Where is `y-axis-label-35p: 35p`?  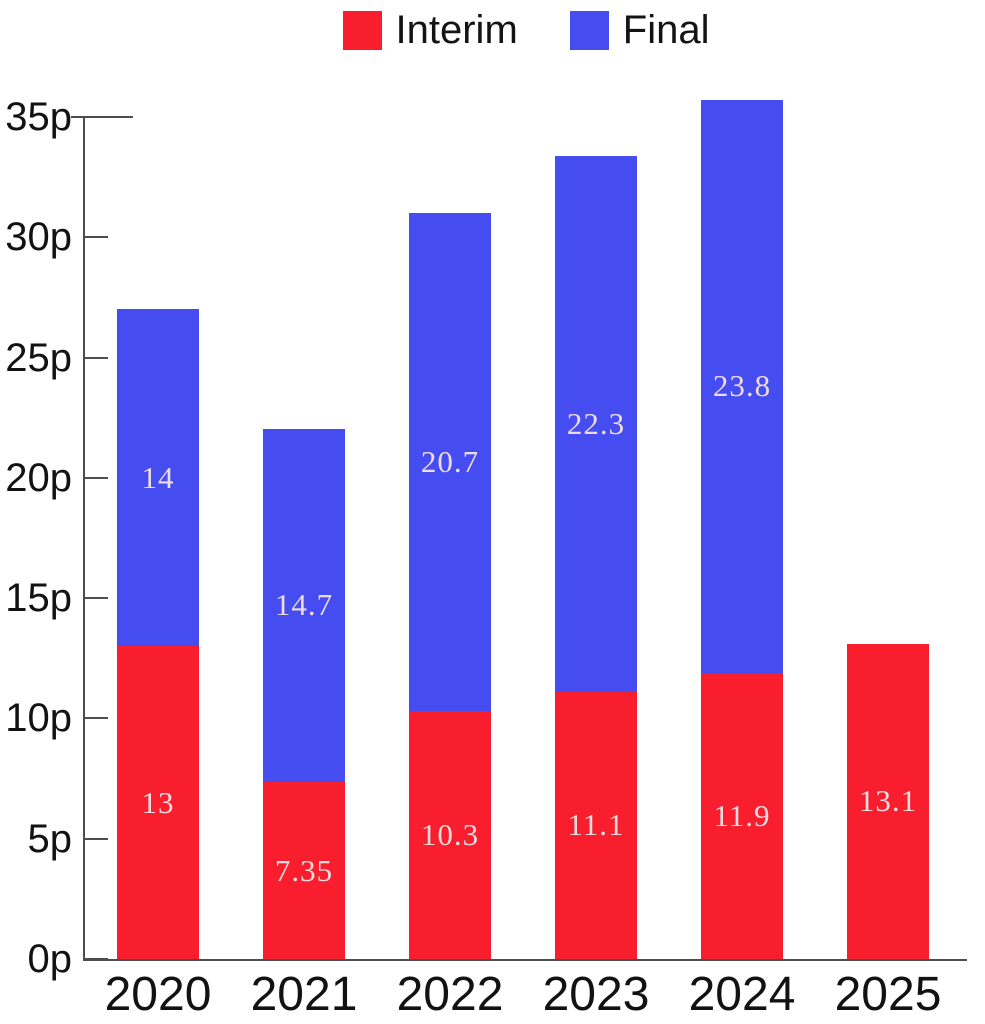 y-axis-label-35p: 35p is located at coordinates (38, 117).